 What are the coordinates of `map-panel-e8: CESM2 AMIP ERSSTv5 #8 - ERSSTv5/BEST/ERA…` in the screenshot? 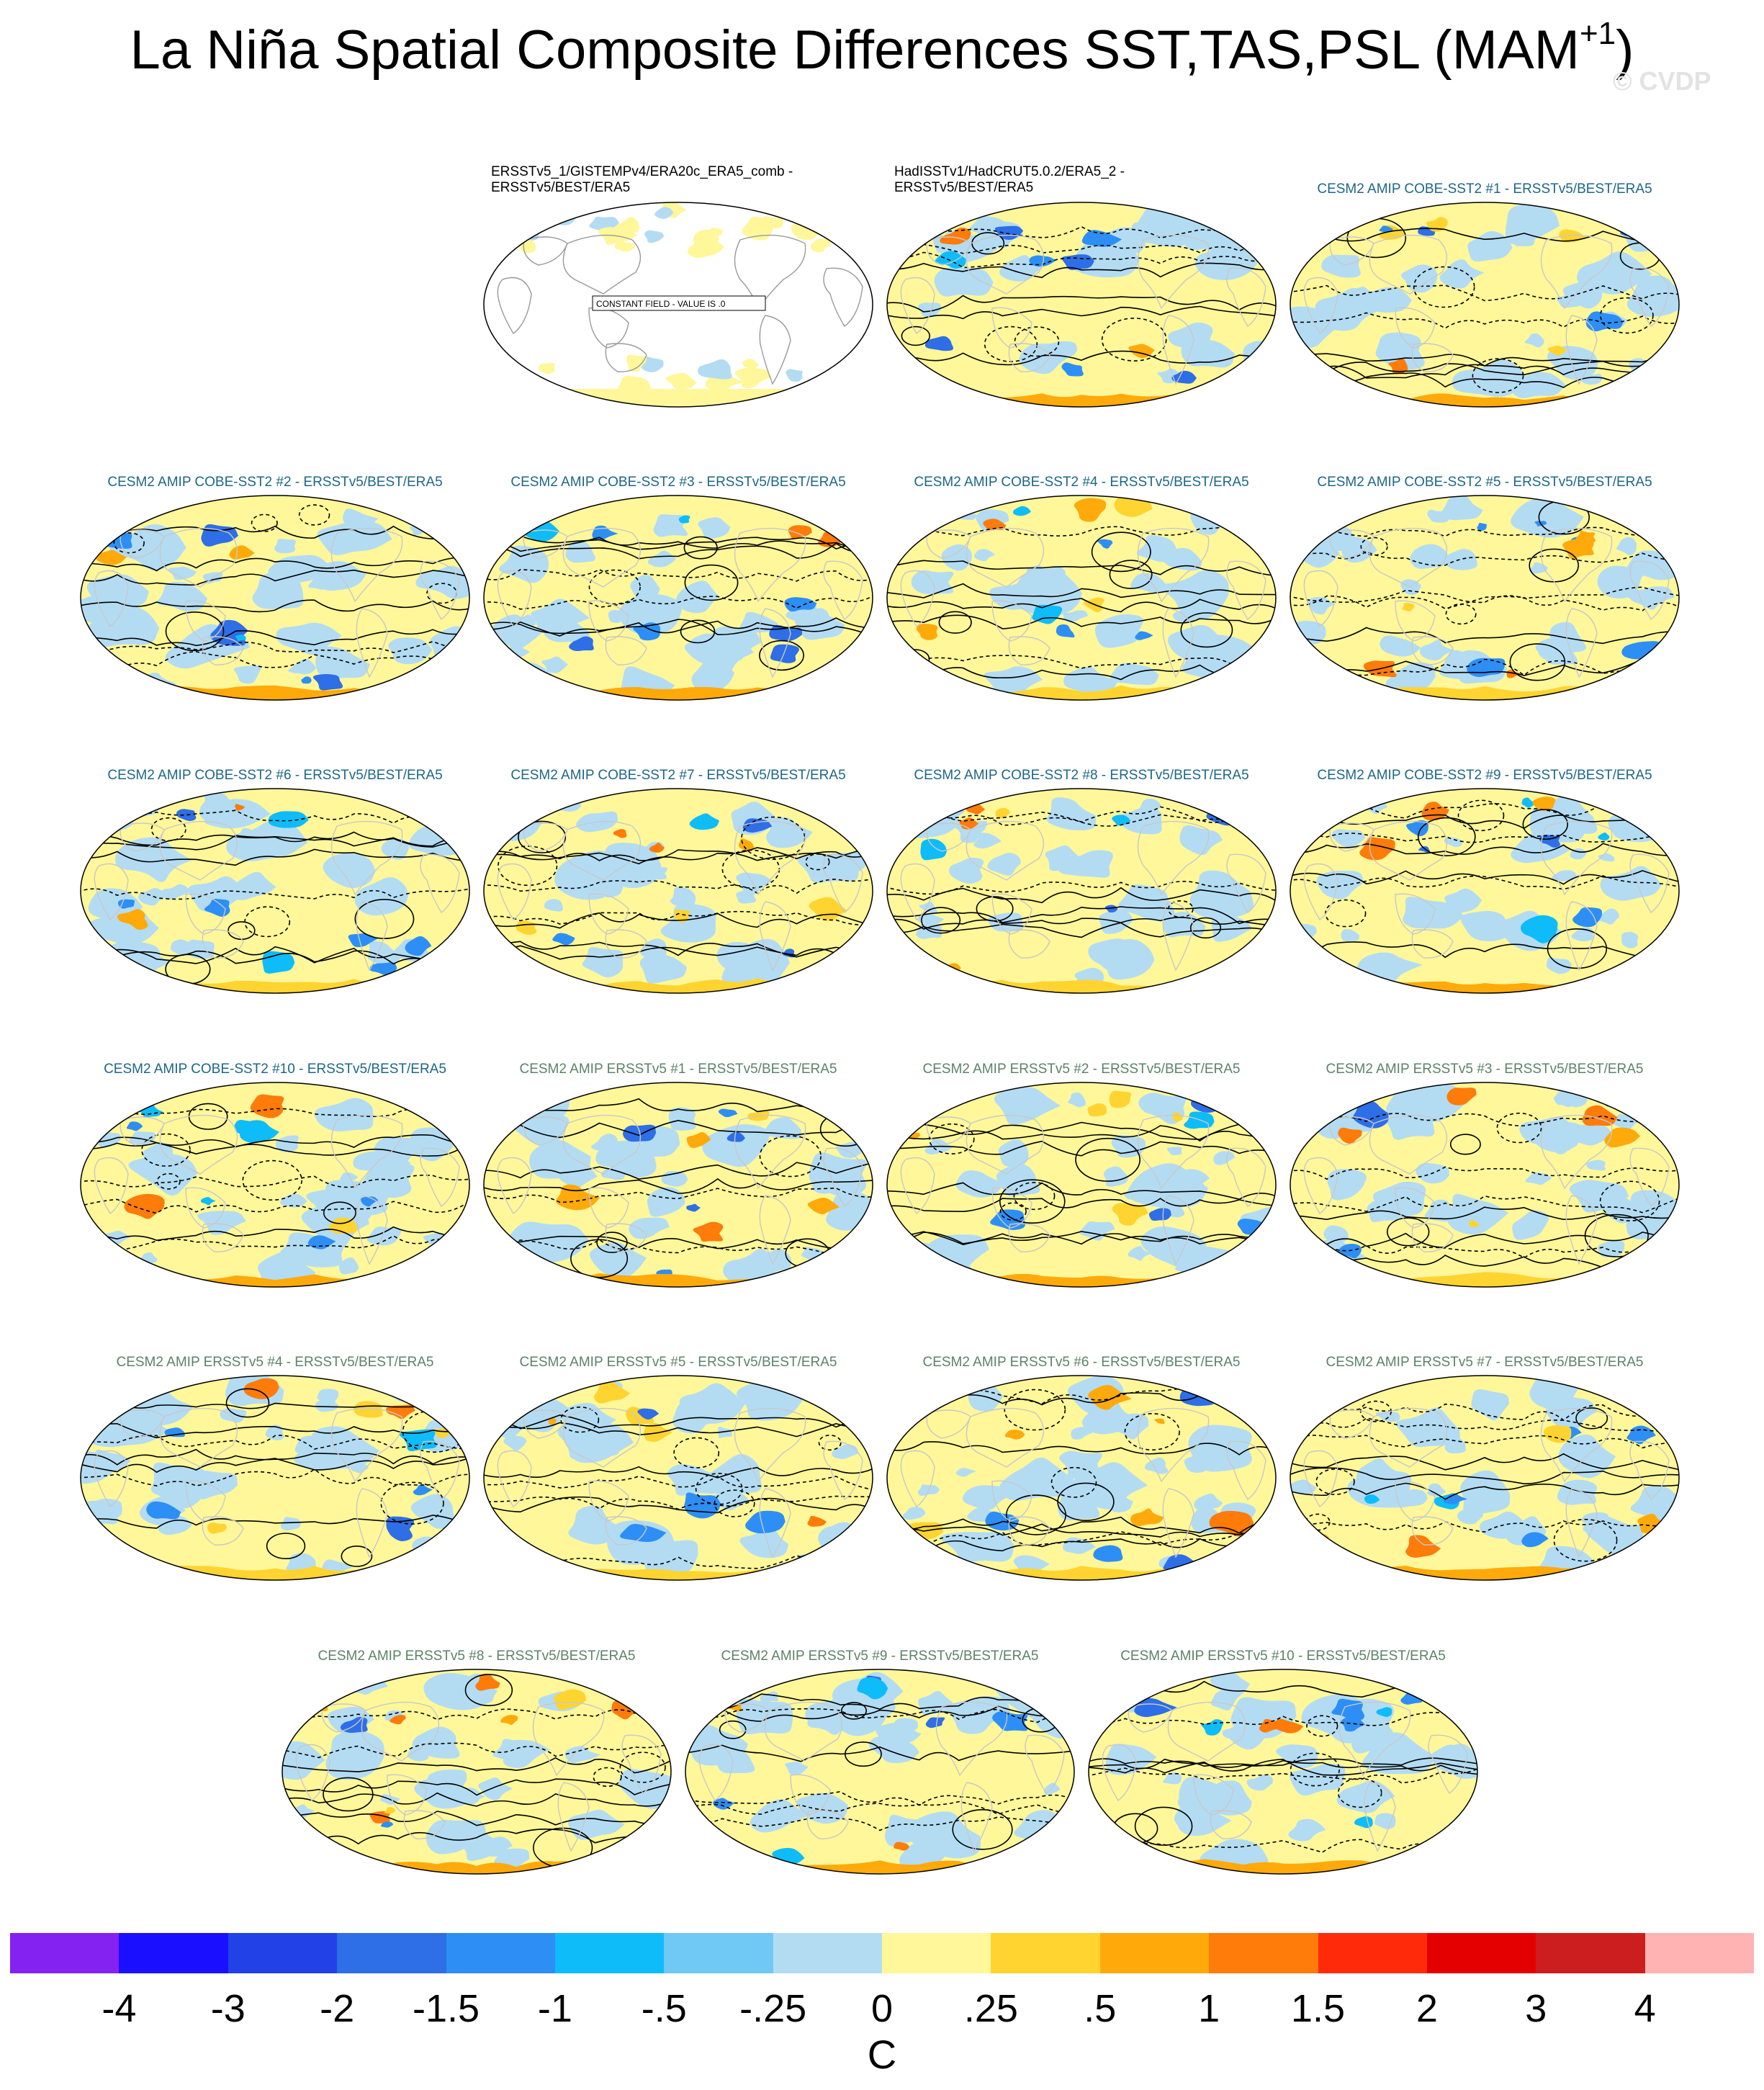 It's located at (476, 1753).